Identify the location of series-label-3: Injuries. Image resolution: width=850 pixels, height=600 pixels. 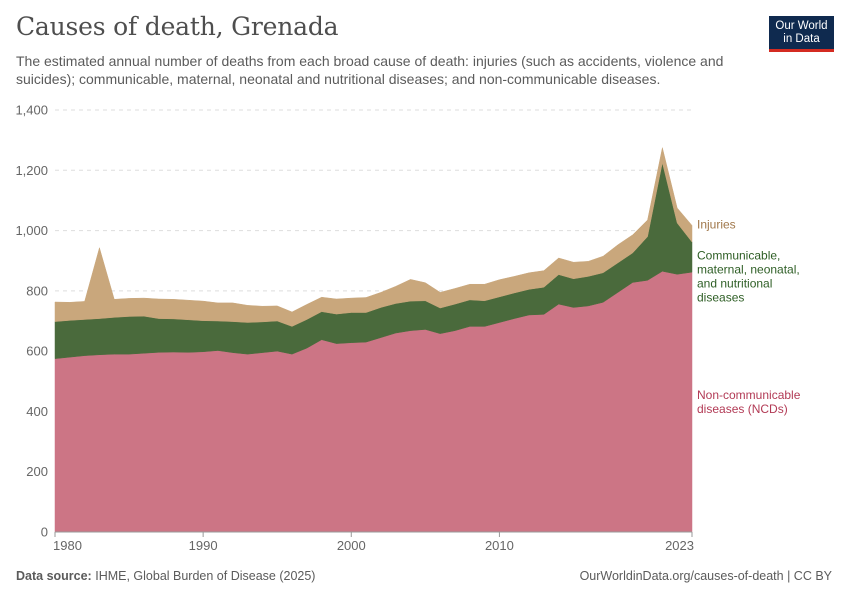
(716, 224).